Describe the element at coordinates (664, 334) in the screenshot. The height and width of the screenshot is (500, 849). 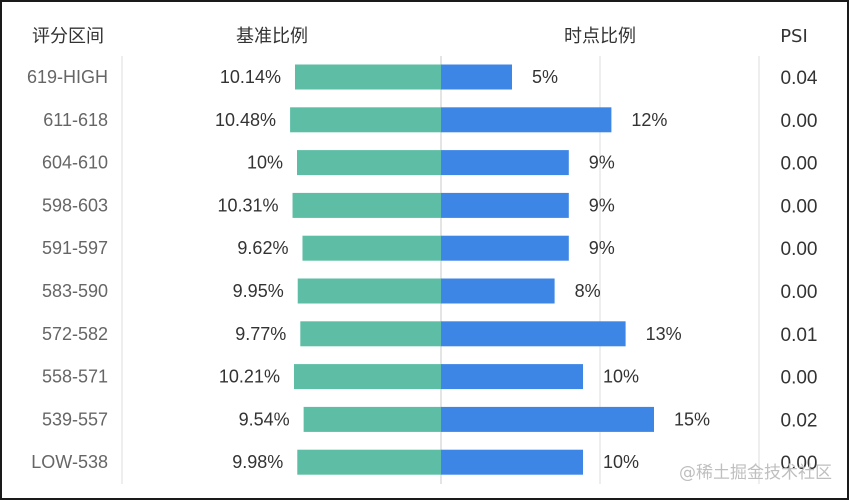
I see `point-value-label: 13%` at that location.